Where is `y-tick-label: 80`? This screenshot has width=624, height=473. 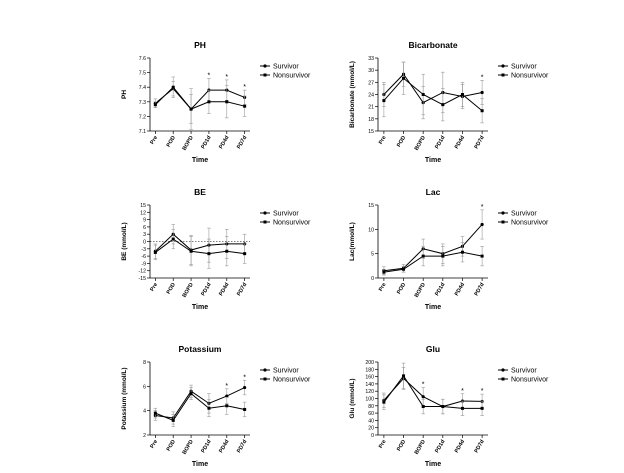
y-tick-label: 80 is located at coordinates (371, 407).